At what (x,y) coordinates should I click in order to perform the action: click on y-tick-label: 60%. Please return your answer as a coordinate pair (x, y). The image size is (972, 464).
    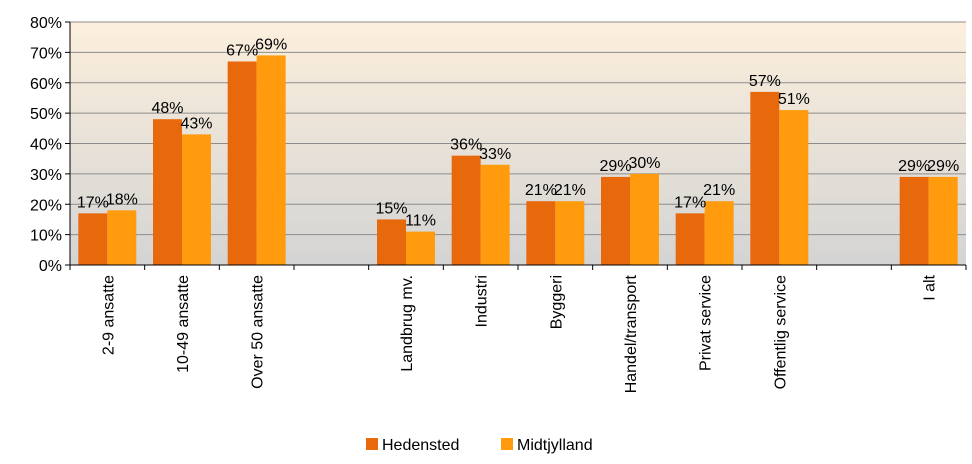
    Looking at the image, I should click on (46, 84).